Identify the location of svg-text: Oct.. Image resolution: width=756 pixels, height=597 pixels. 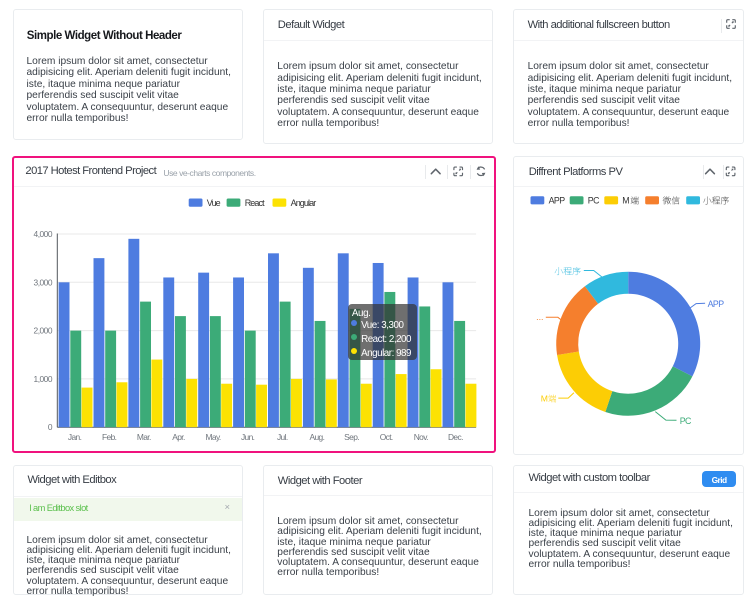
(386, 437).